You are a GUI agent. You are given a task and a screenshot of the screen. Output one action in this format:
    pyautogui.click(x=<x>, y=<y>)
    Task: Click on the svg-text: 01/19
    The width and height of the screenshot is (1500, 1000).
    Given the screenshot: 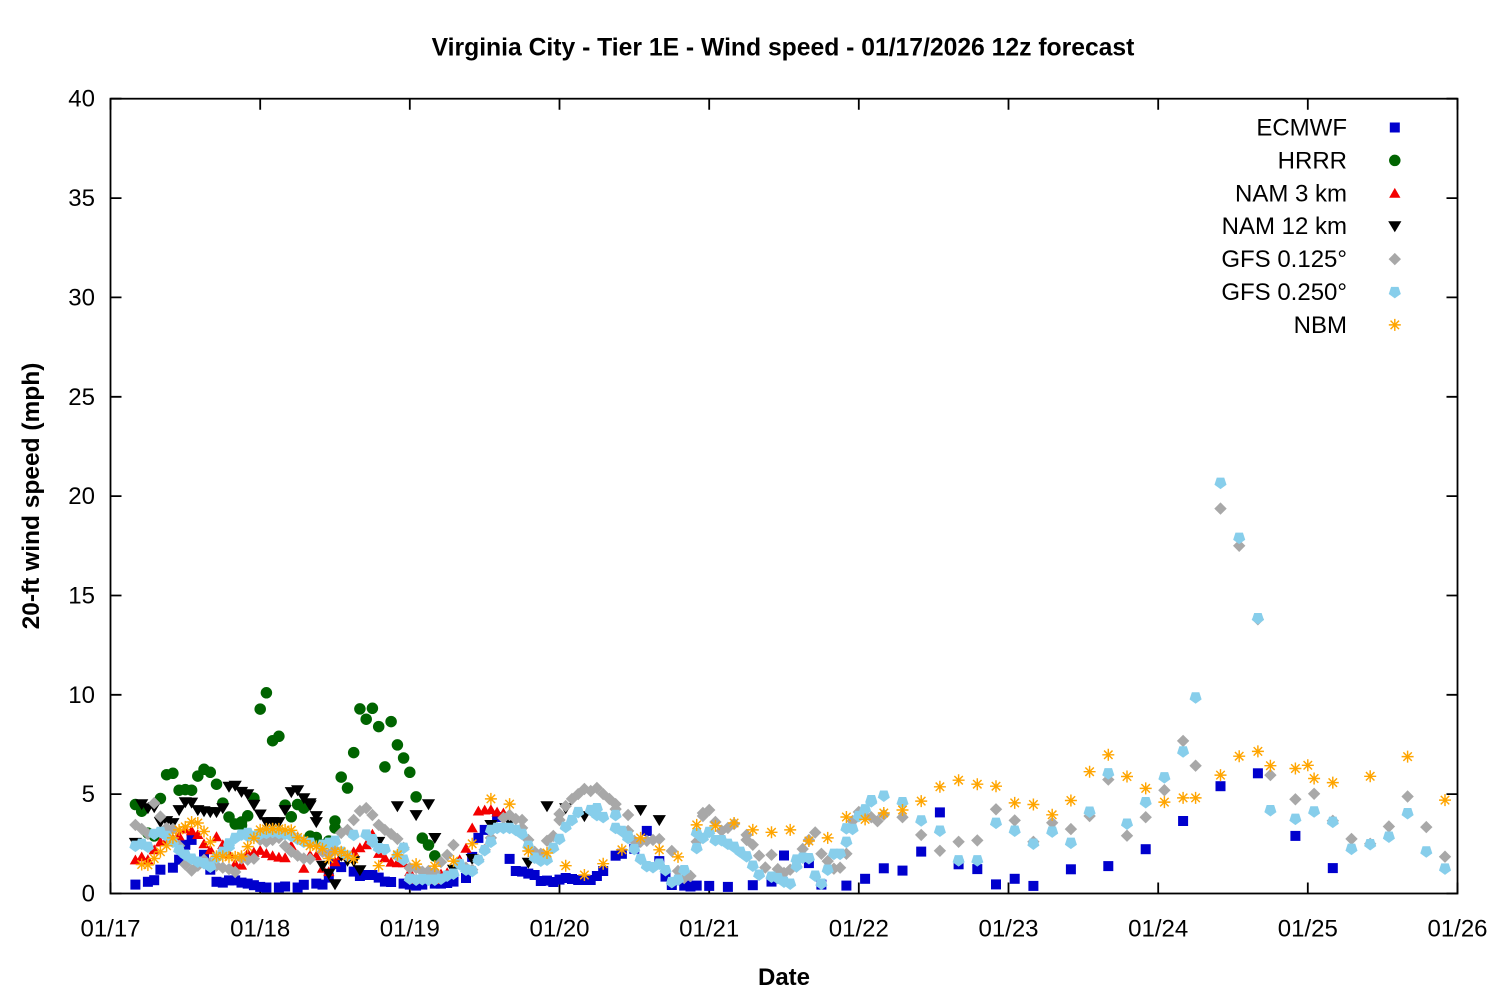 What is the action you would take?
    pyautogui.click(x=410, y=929)
    